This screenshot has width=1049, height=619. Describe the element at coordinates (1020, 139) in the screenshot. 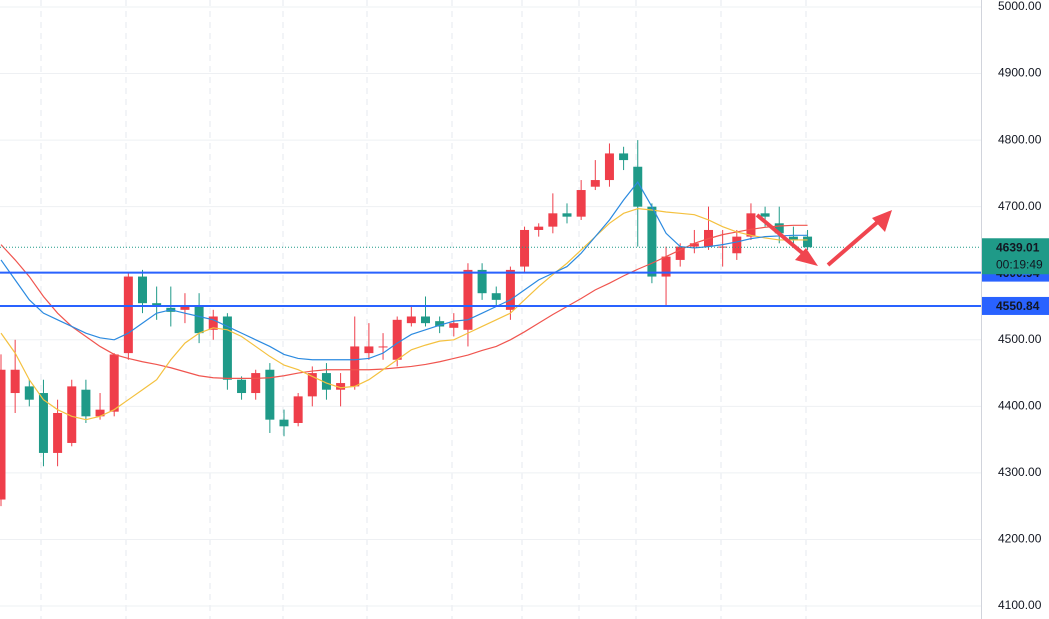

I see `y-tick-label: 4800.00` at that location.